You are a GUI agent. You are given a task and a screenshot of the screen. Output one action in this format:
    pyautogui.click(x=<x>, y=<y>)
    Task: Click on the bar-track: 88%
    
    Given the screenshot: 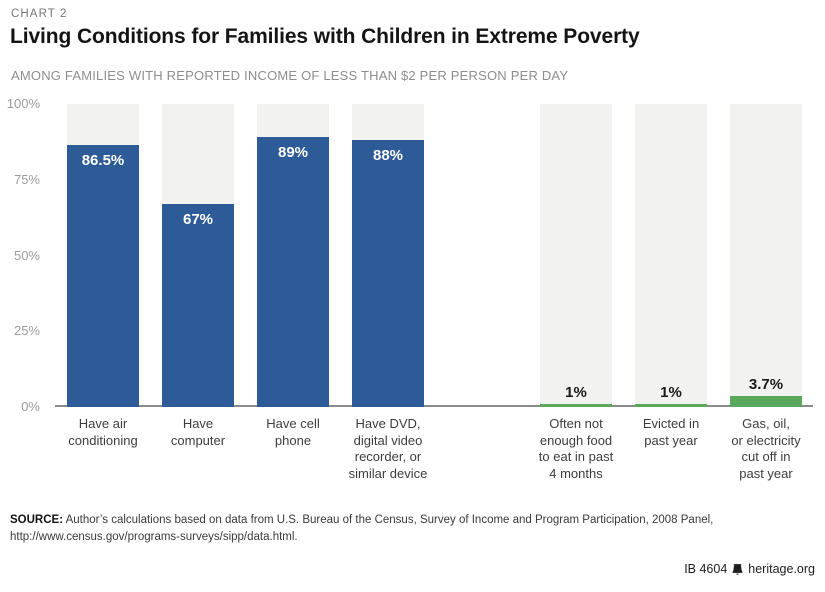 What is the action you would take?
    pyautogui.click(x=388, y=255)
    